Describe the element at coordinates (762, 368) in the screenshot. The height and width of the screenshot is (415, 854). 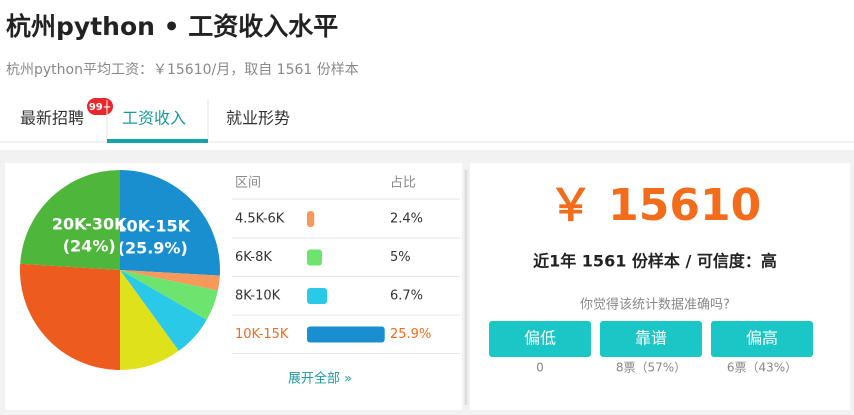
I see `vote-count: 6票（43%）` at that location.